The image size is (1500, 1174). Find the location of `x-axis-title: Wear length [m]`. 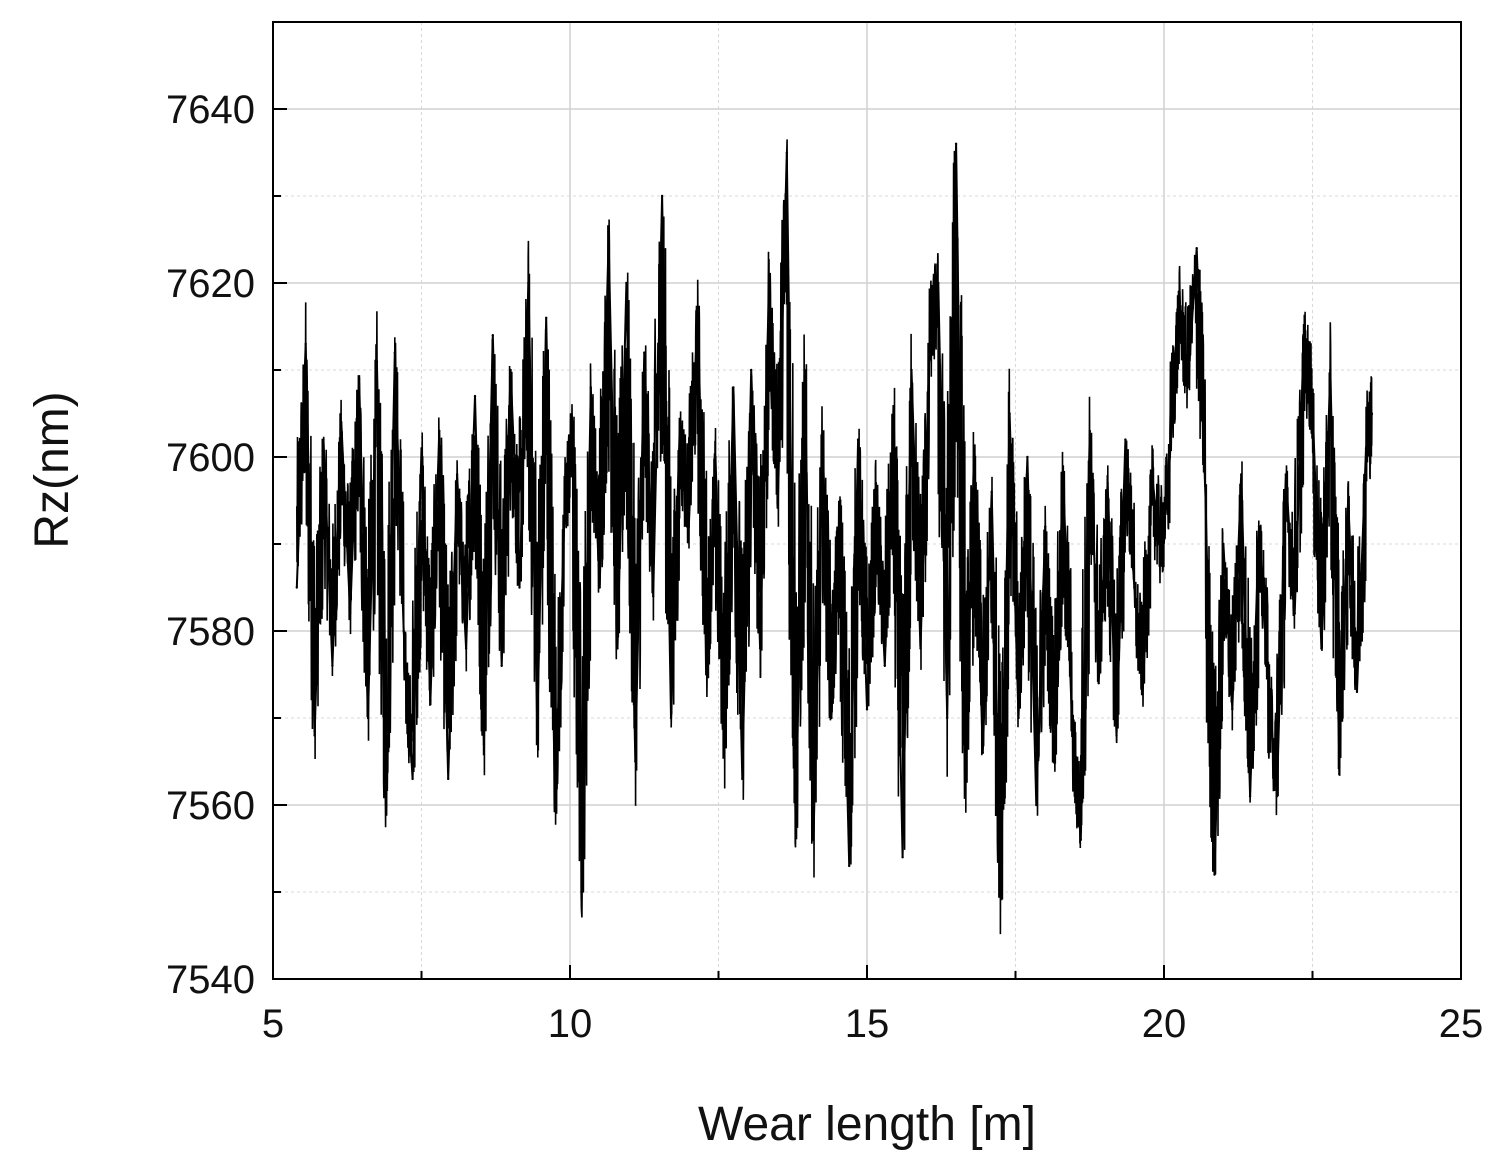

x-axis-title: Wear length [m] is located at coordinates (867, 1124).